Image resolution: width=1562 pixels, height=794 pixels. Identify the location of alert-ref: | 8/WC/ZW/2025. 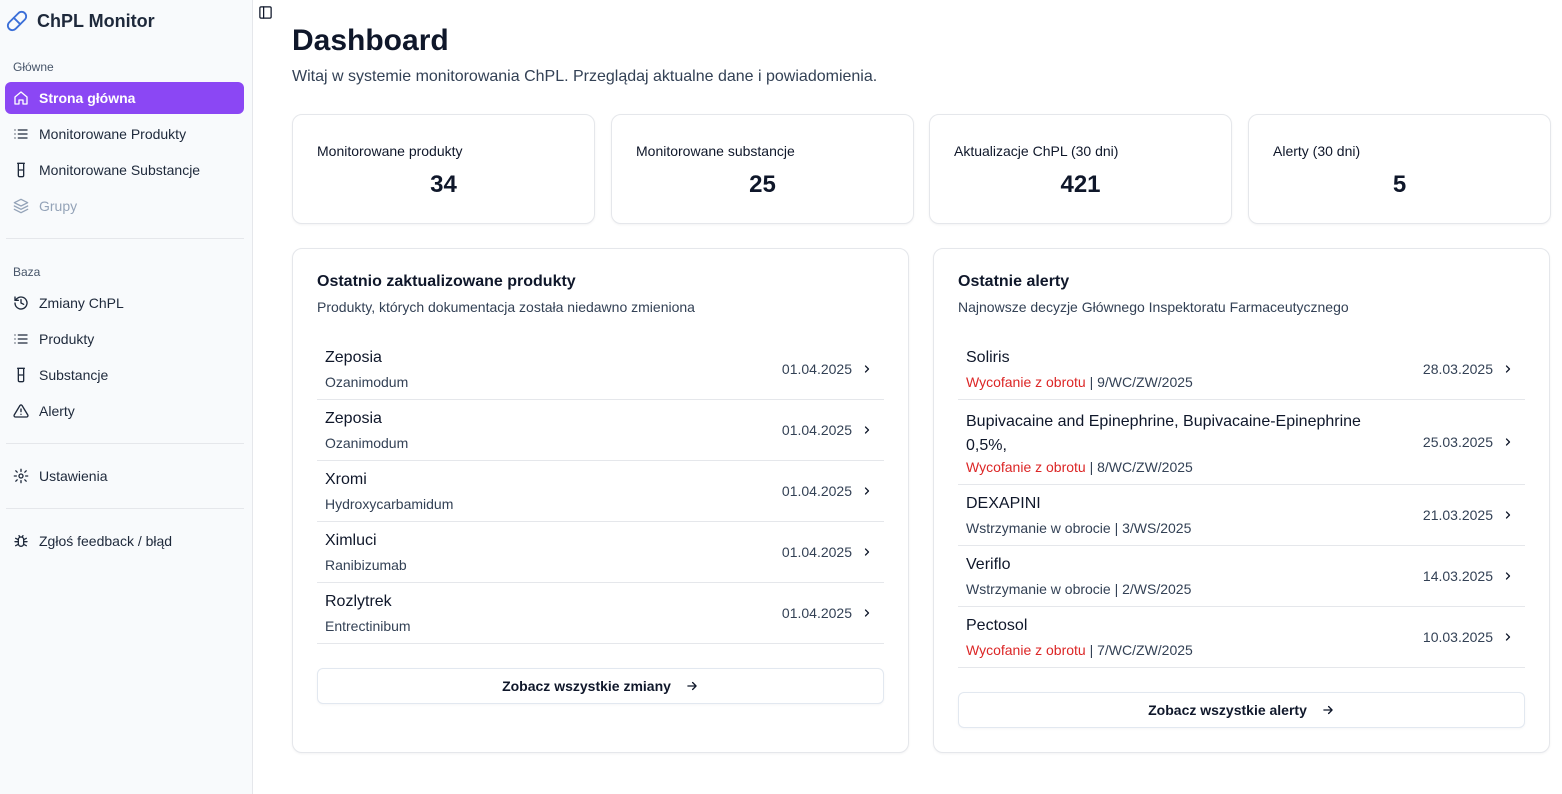
(1139, 467).